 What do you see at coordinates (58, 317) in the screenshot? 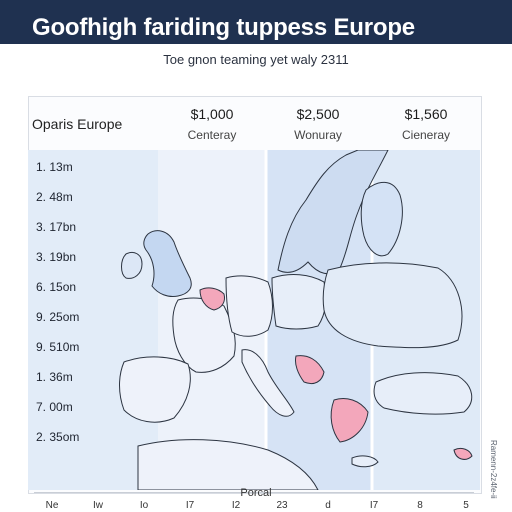
I see `row-label: 9. 25om` at bounding box center [58, 317].